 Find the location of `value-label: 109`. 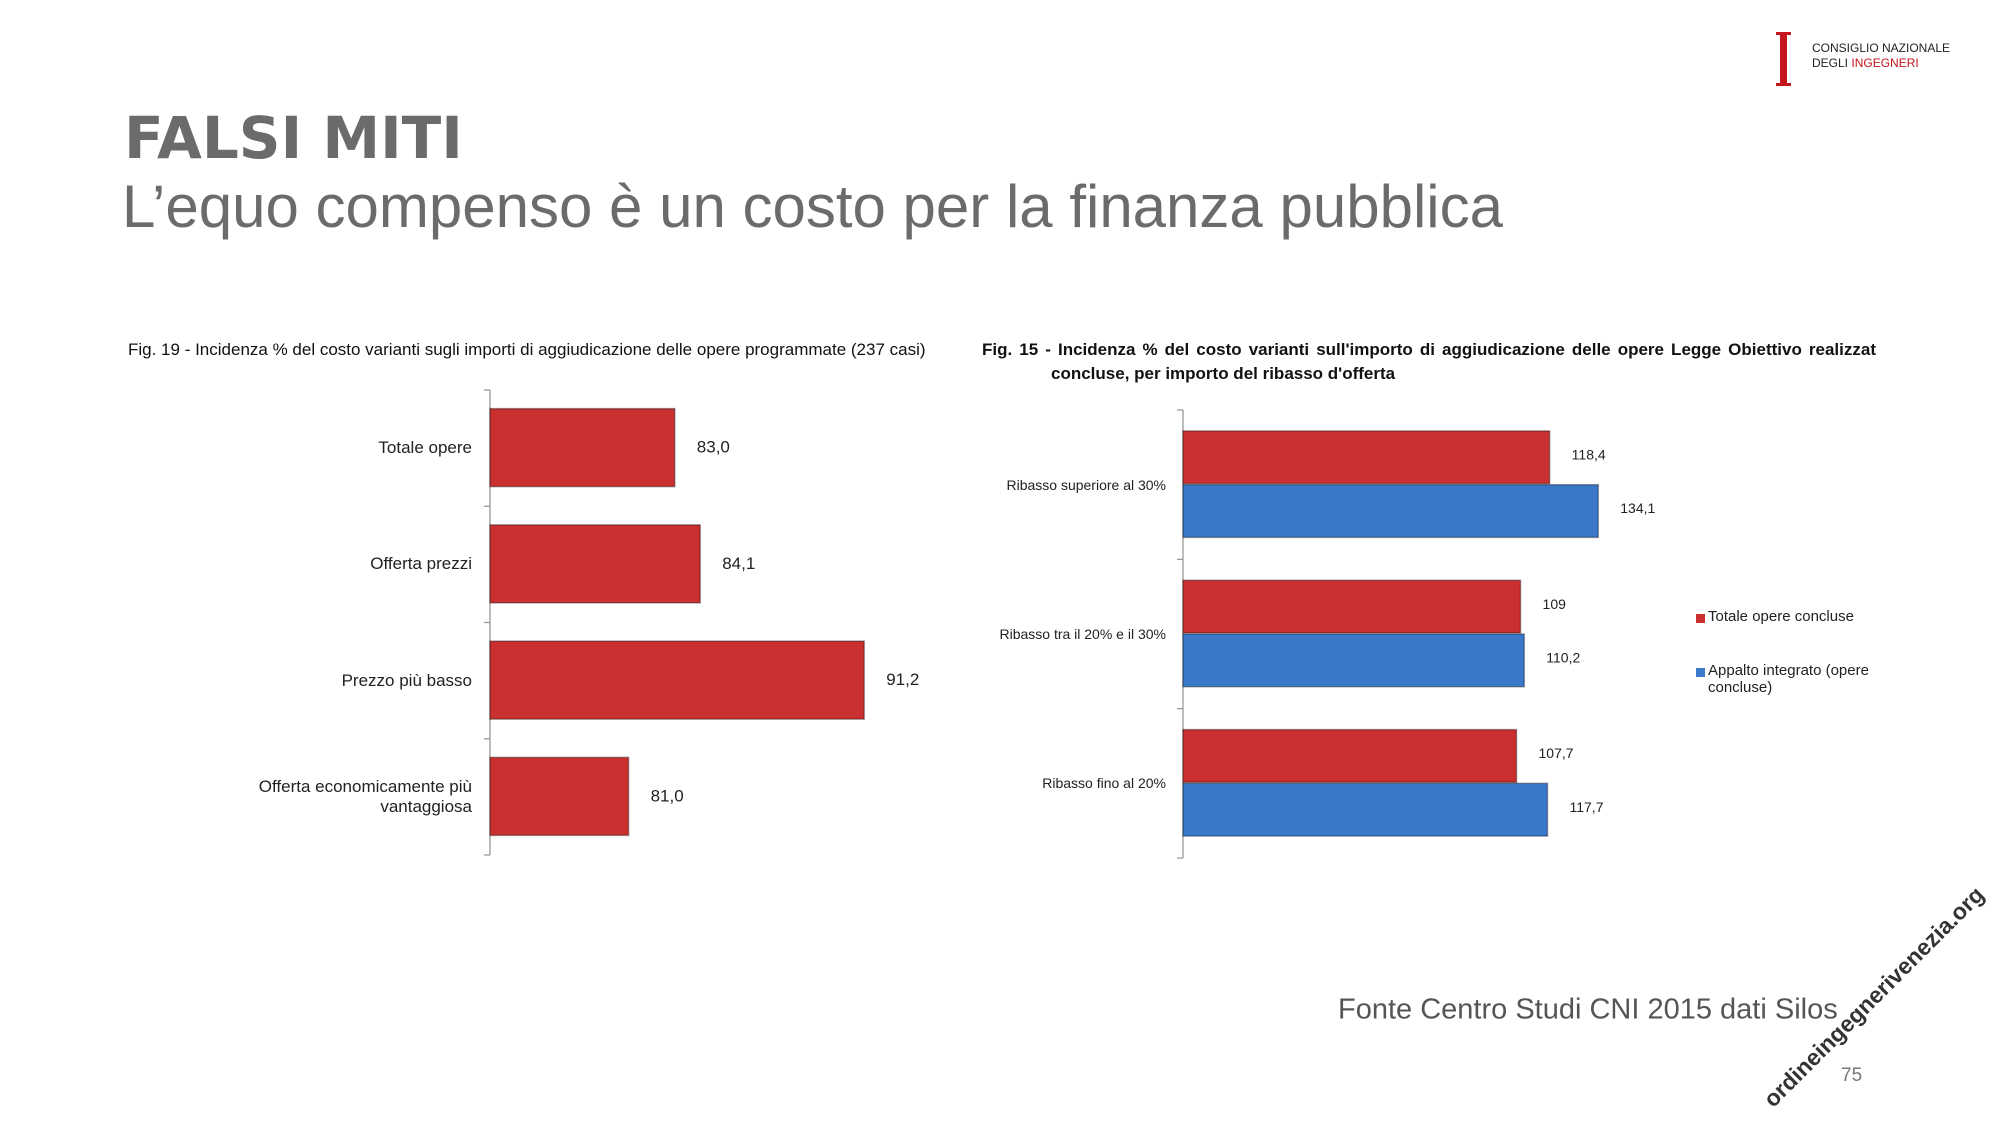

value-label: 109 is located at coordinates (1555, 604).